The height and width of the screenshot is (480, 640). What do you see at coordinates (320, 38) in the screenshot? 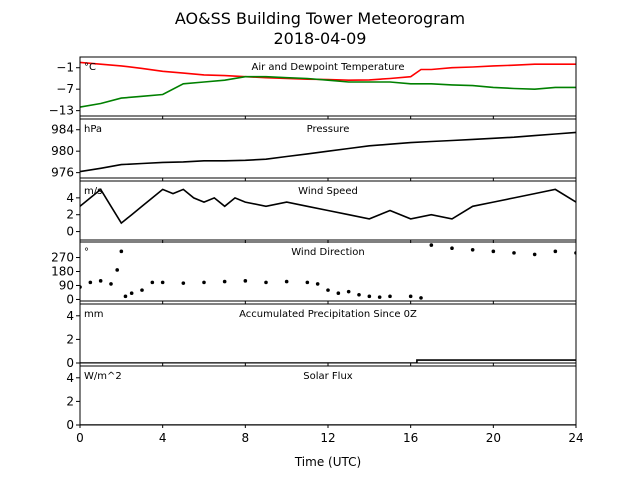
I see `chart-subtitle: 2018-04-09` at bounding box center [320, 38].